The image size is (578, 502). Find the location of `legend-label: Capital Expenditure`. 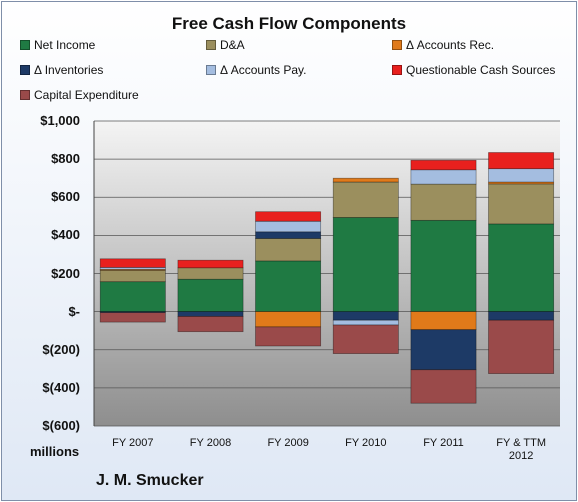

legend-label: Capital Expenditure is located at coordinates (86, 95).